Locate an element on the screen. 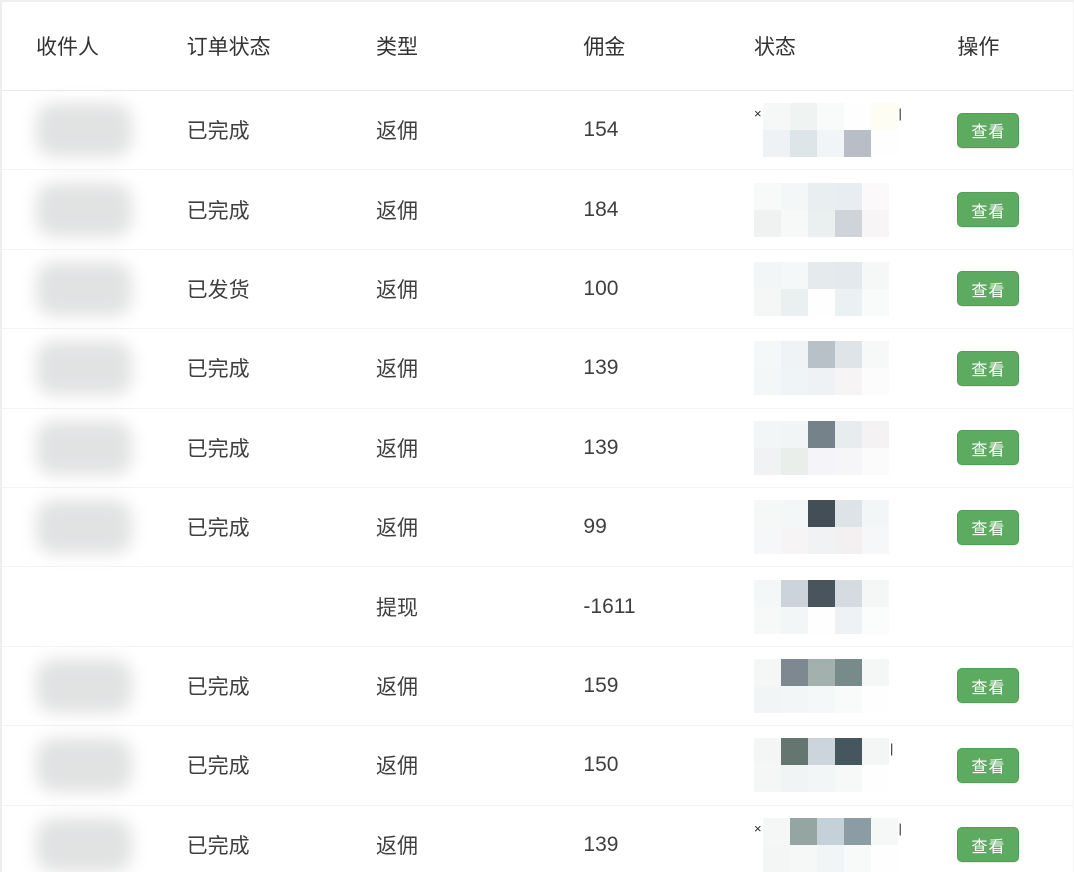 The height and width of the screenshot is (872, 1074). commission-cell: -1611 is located at coordinates (609, 606).